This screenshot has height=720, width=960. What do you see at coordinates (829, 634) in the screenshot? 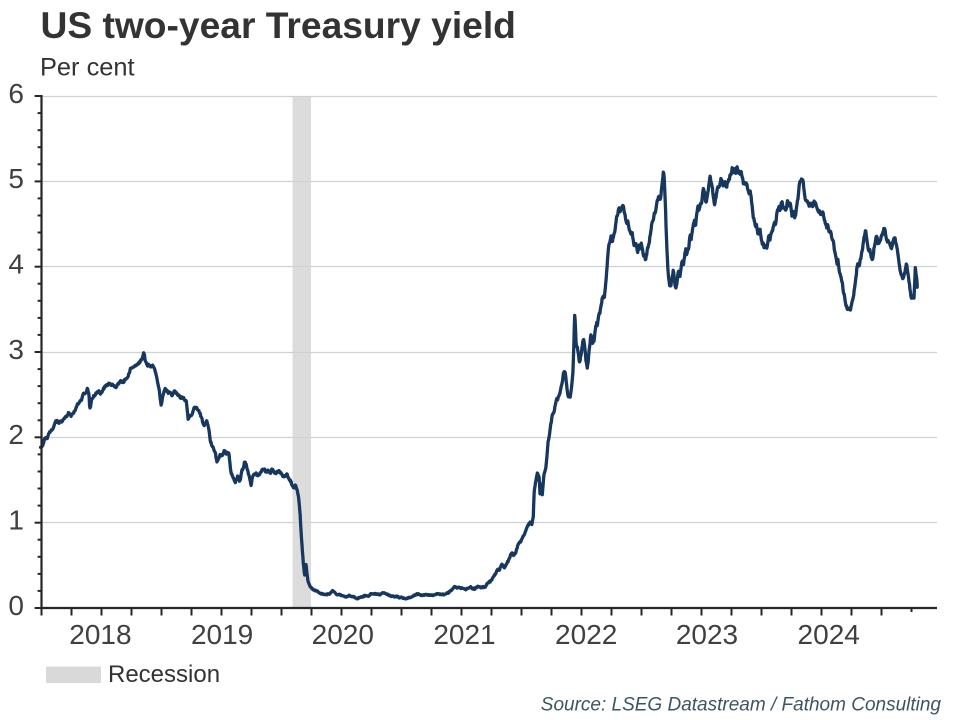
I see `svg-text: 2024` at bounding box center [829, 634].